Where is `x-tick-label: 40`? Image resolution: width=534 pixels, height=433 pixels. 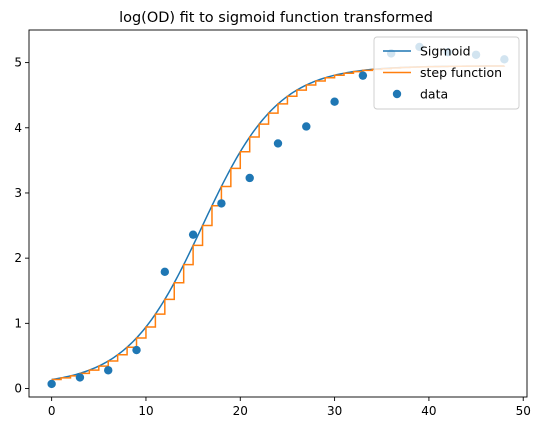
x-tick-label: 40 is located at coordinates (428, 411).